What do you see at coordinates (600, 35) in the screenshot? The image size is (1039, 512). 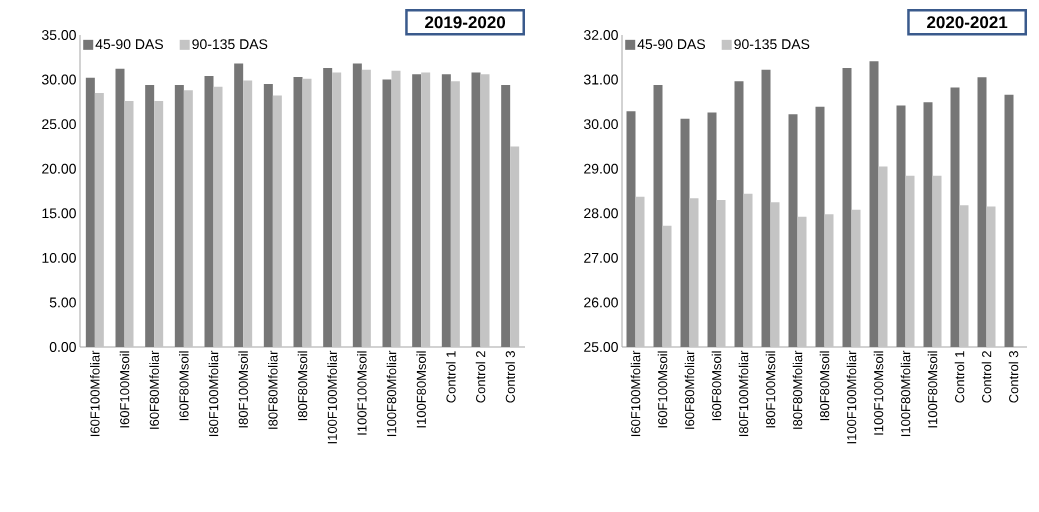 I see `y-tick-label: 32.00` at bounding box center [600, 35].